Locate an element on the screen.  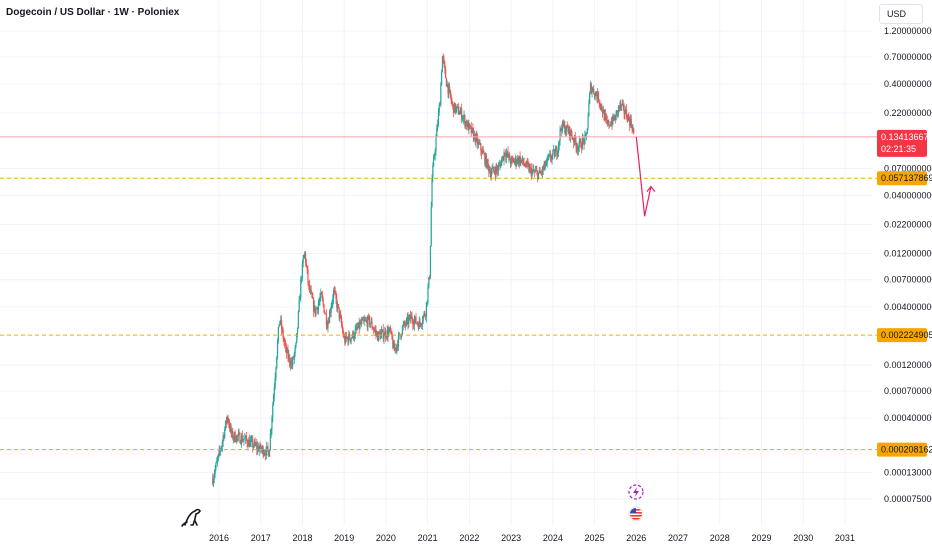
lightning-event-icon is located at coordinates (636, 492).